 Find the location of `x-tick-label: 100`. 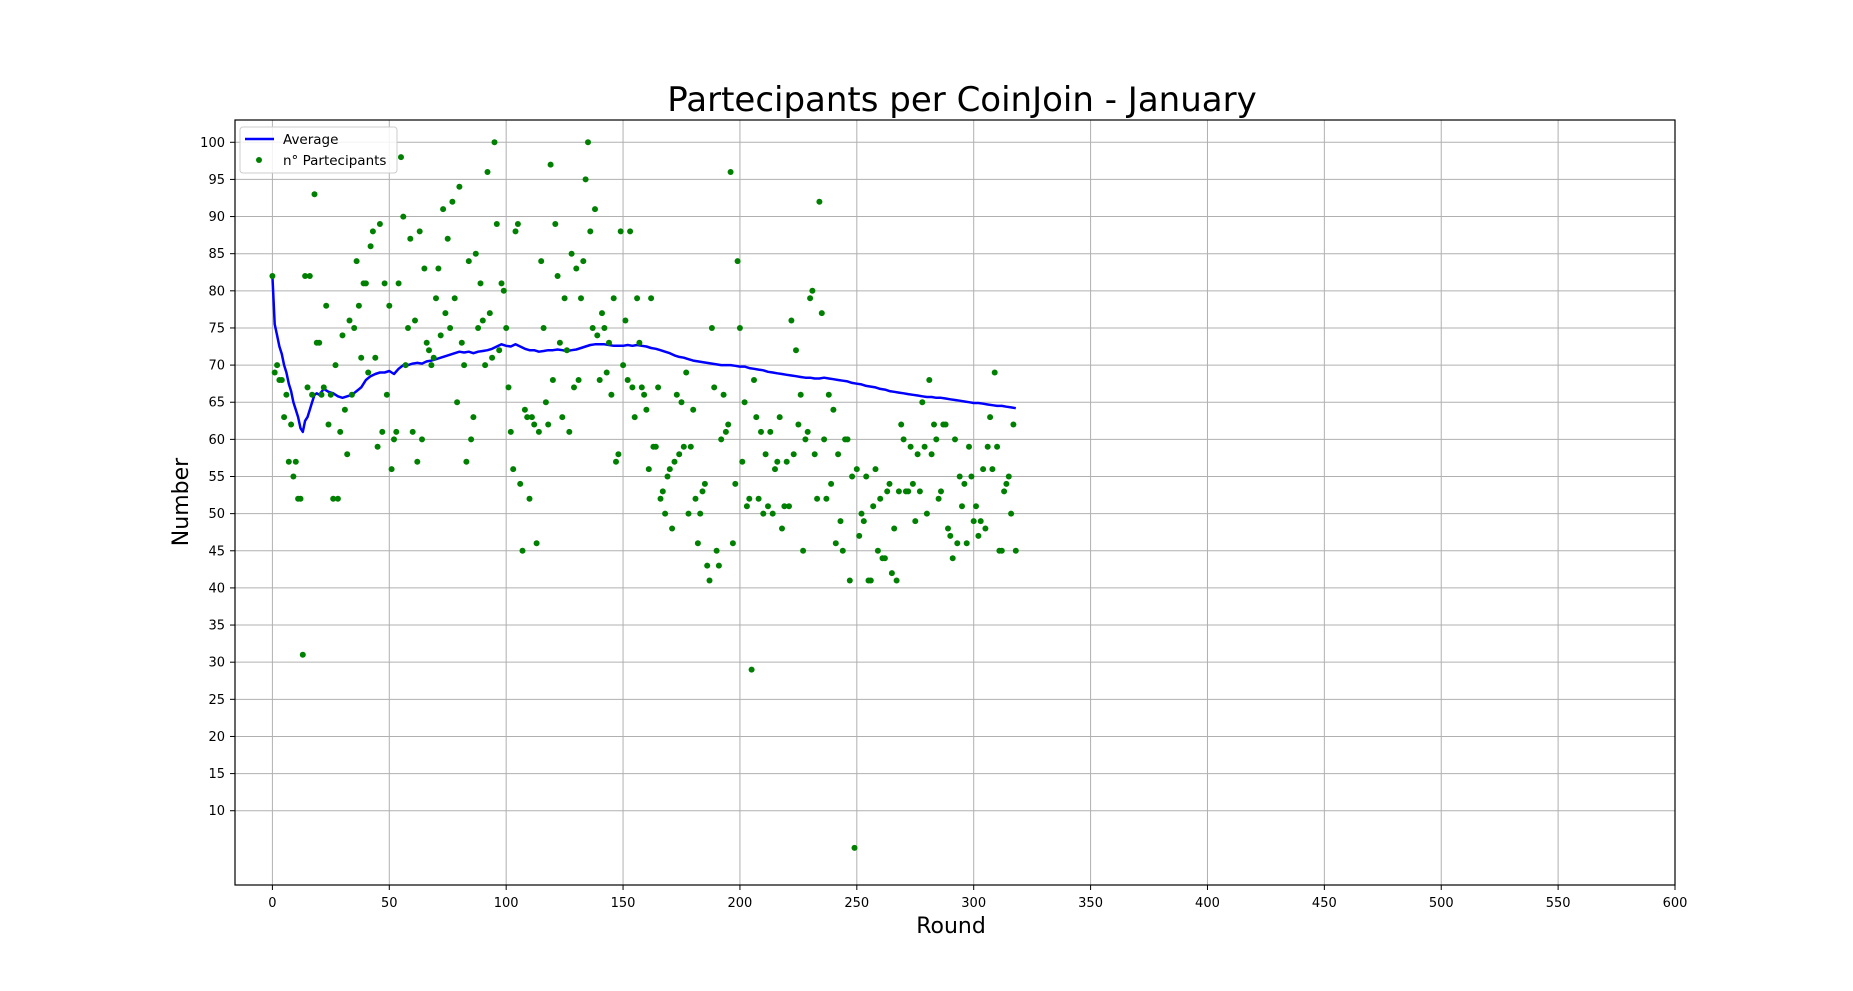

x-tick-label: 100 is located at coordinates (506, 903).